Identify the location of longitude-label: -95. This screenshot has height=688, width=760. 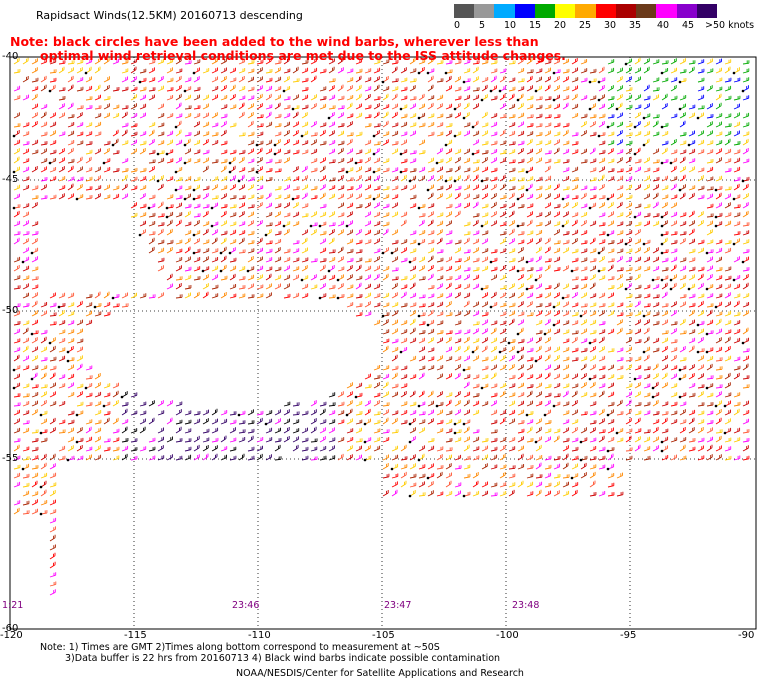
(628, 635).